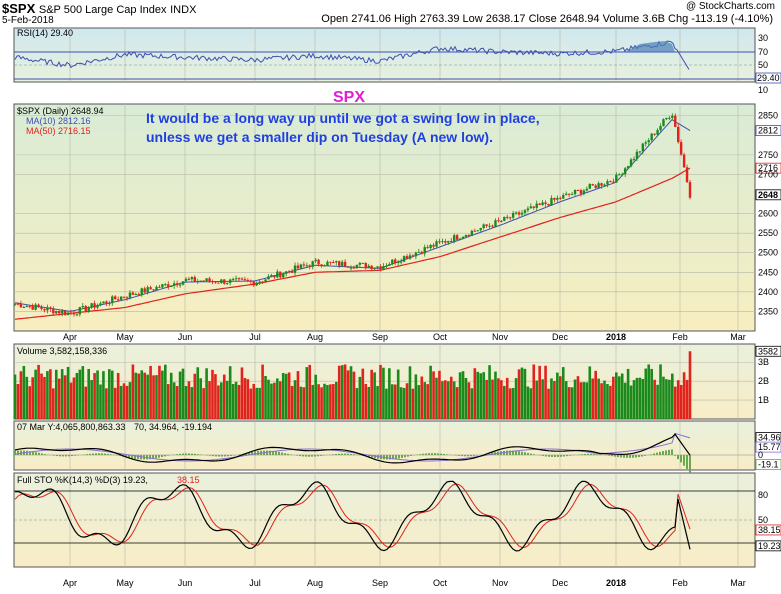 The image size is (781, 594). What do you see at coordinates (768, 465) in the screenshot?
I see `macd-tick-label: -19.1` at bounding box center [768, 465].